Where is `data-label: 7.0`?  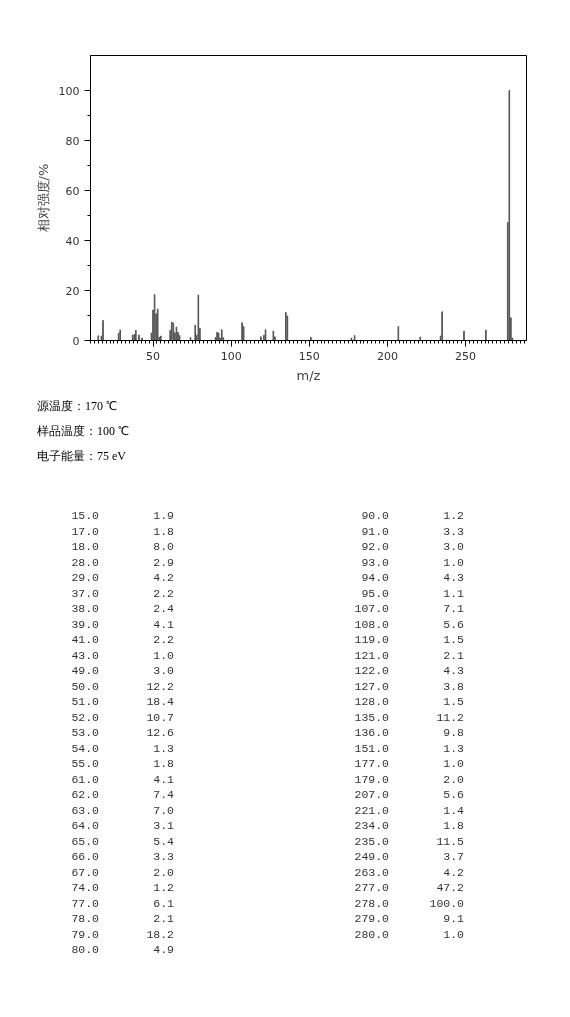 data-label: 7.0 is located at coordinates (163, 810).